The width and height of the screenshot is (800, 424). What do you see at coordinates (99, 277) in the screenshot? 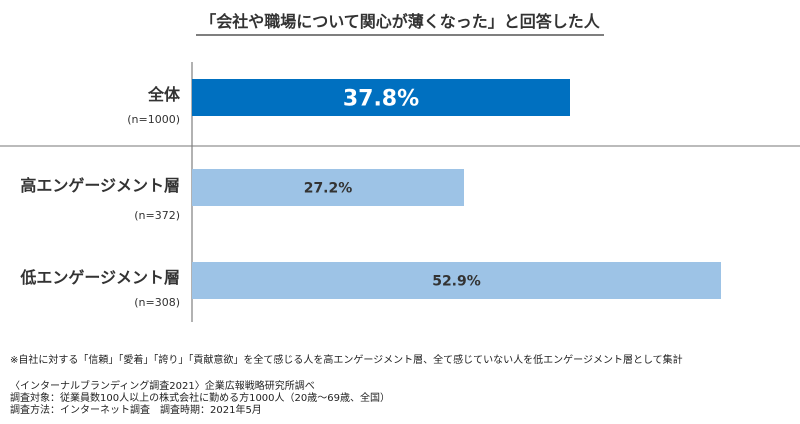
I see `category-label-3: 低エンゲージメント層` at bounding box center [99, 277].